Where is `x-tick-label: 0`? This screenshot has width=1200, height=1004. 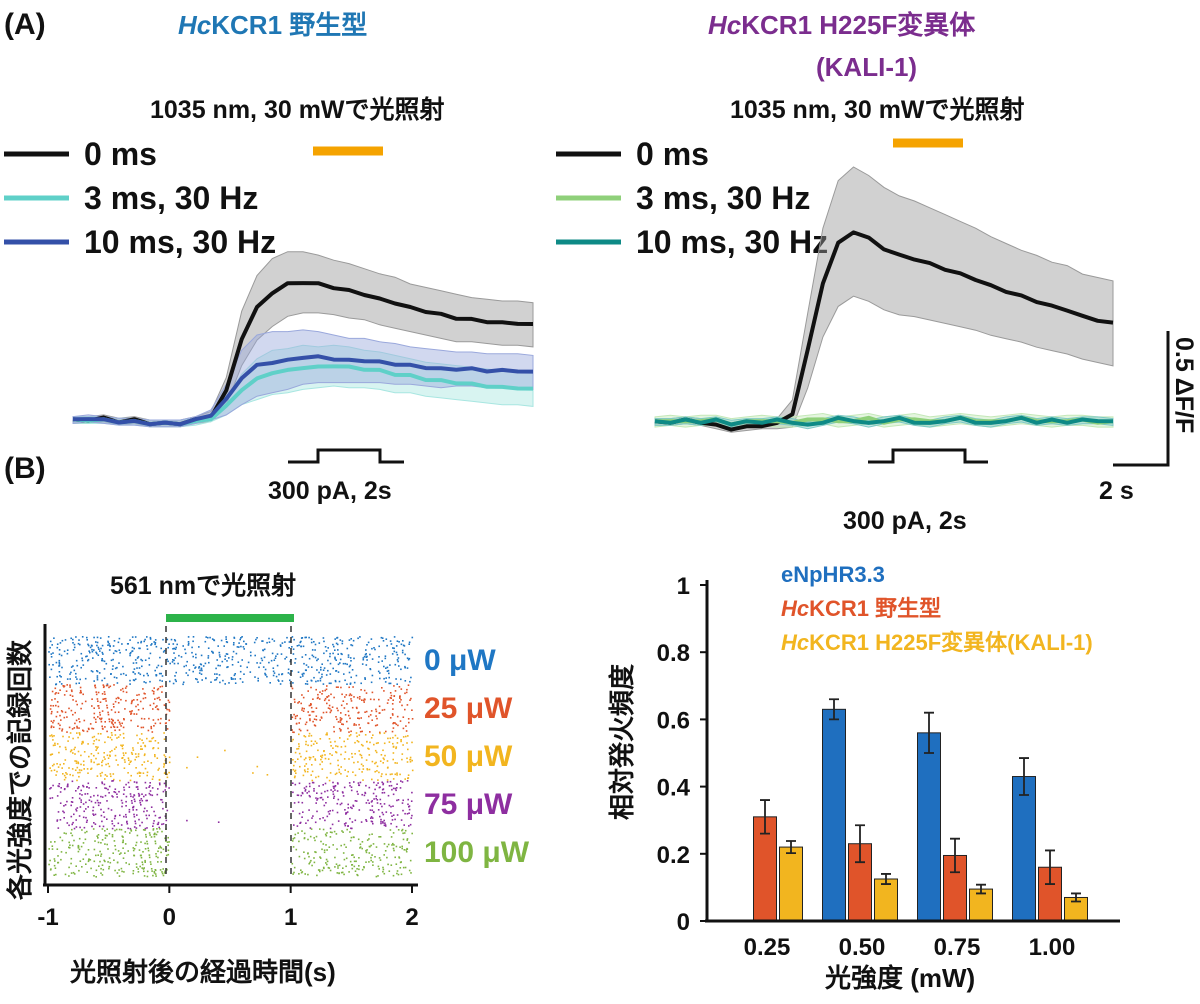
x-tick-label: 0 is located at coordinates (169, 917).